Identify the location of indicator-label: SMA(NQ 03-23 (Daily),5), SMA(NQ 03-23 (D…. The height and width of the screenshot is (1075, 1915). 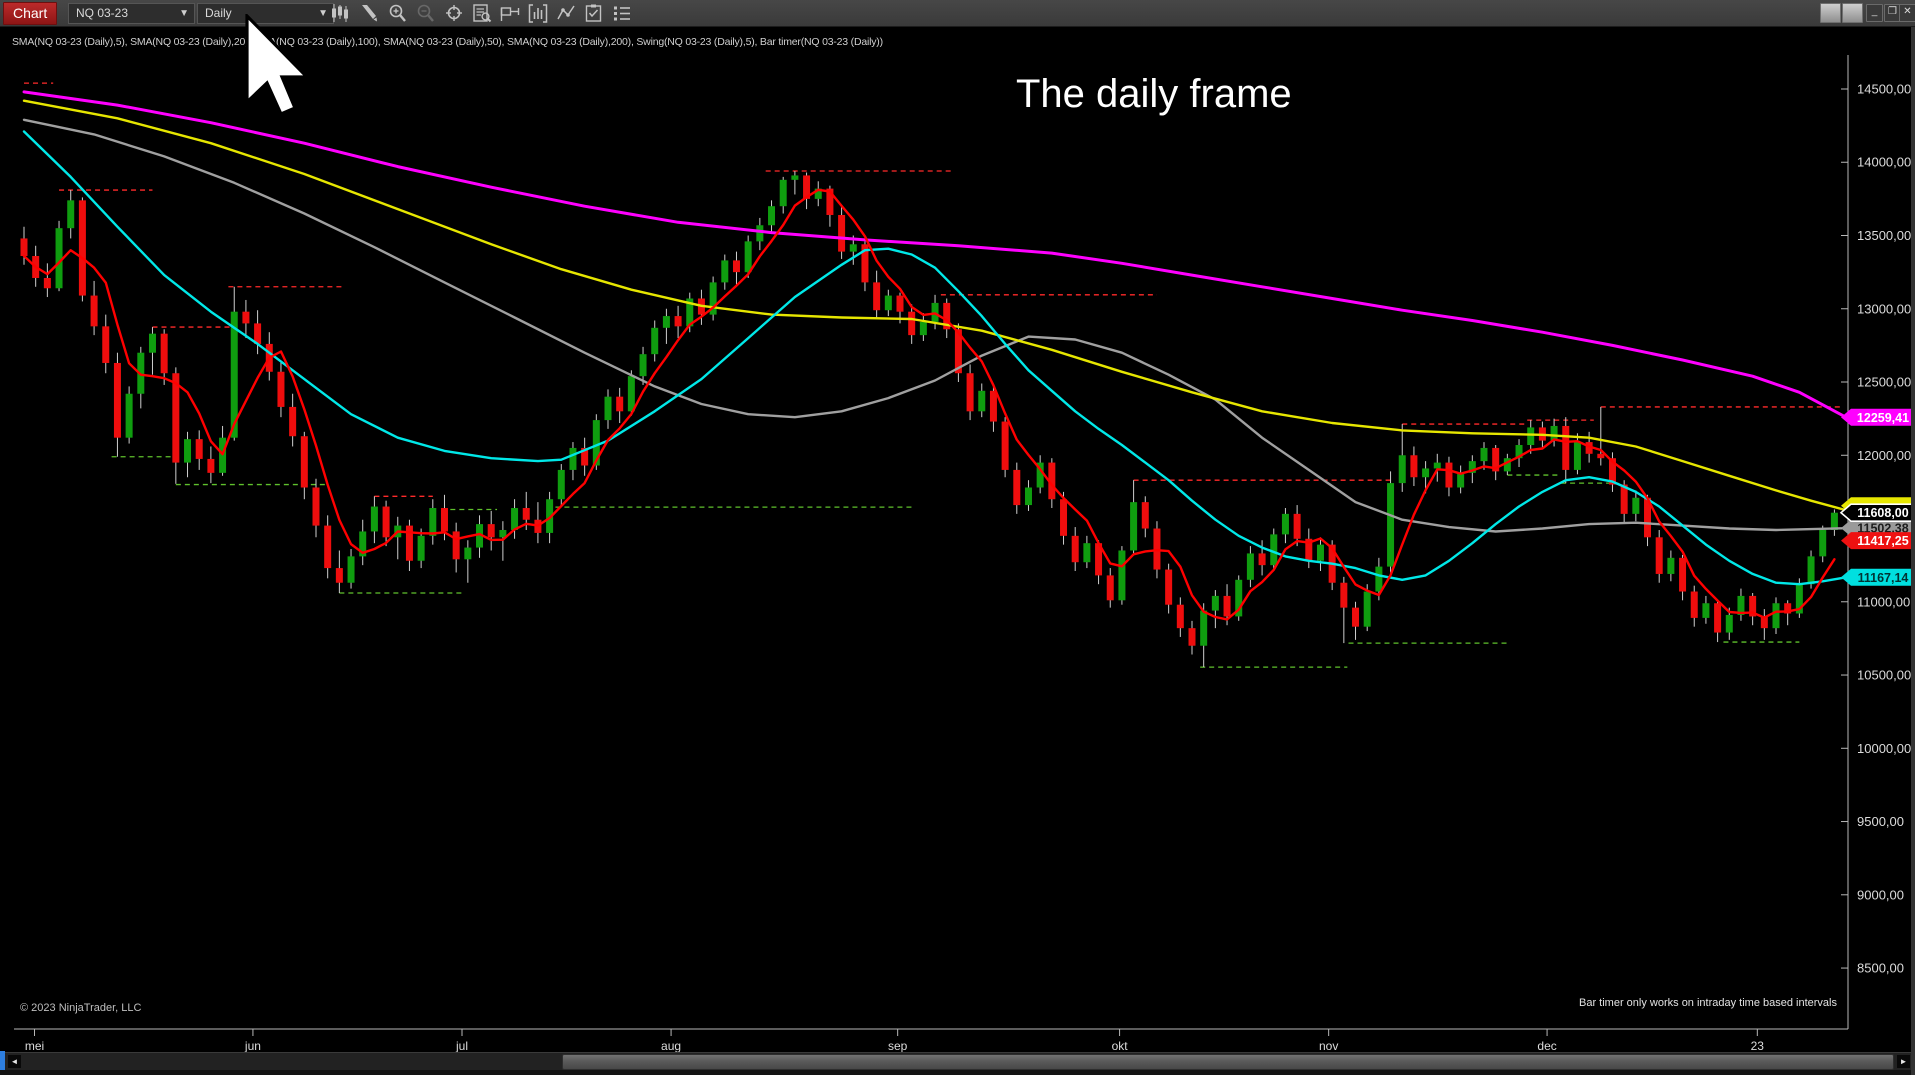
(447, 42).